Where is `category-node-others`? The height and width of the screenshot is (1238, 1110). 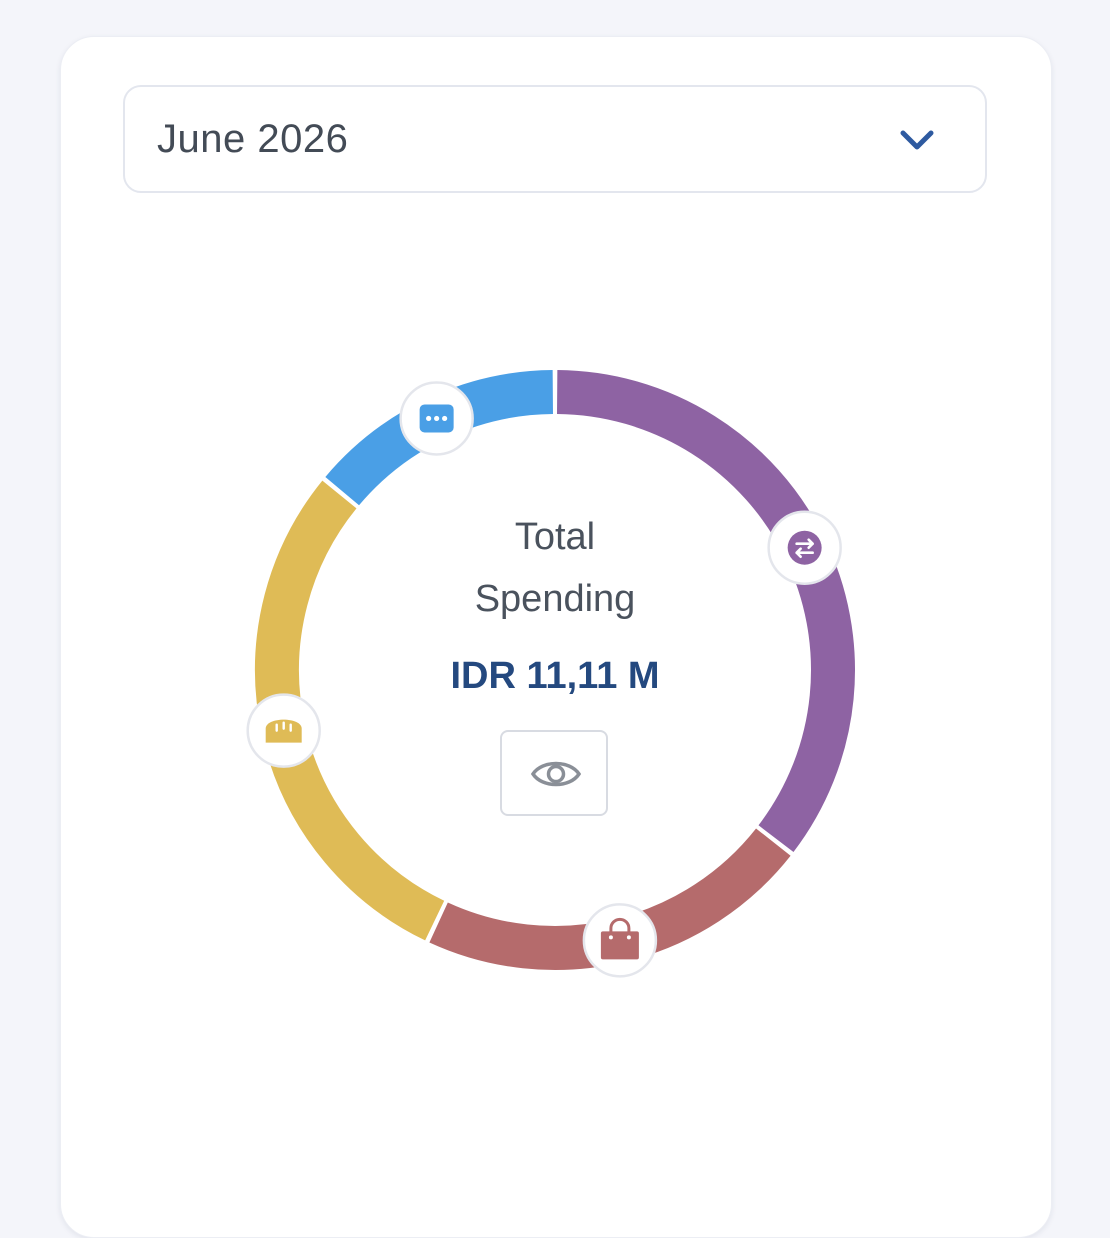
category-node-others is located at coordinates (436, 418).